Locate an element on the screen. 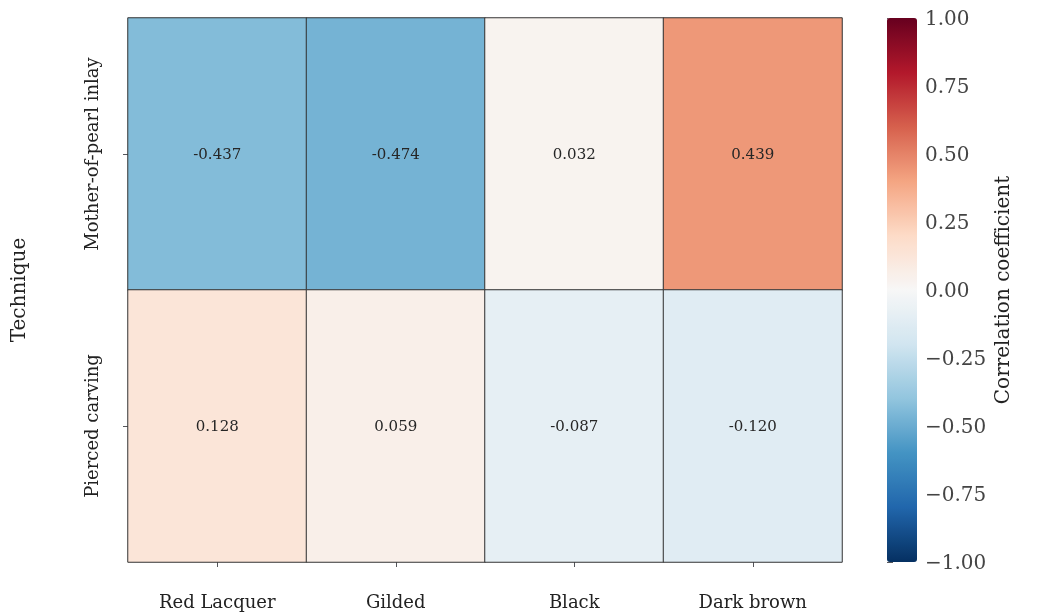 Image resolution: width=1057 pixels, height=613 pixels. y-axis-title: Technique is located at coordinates (18, 290).